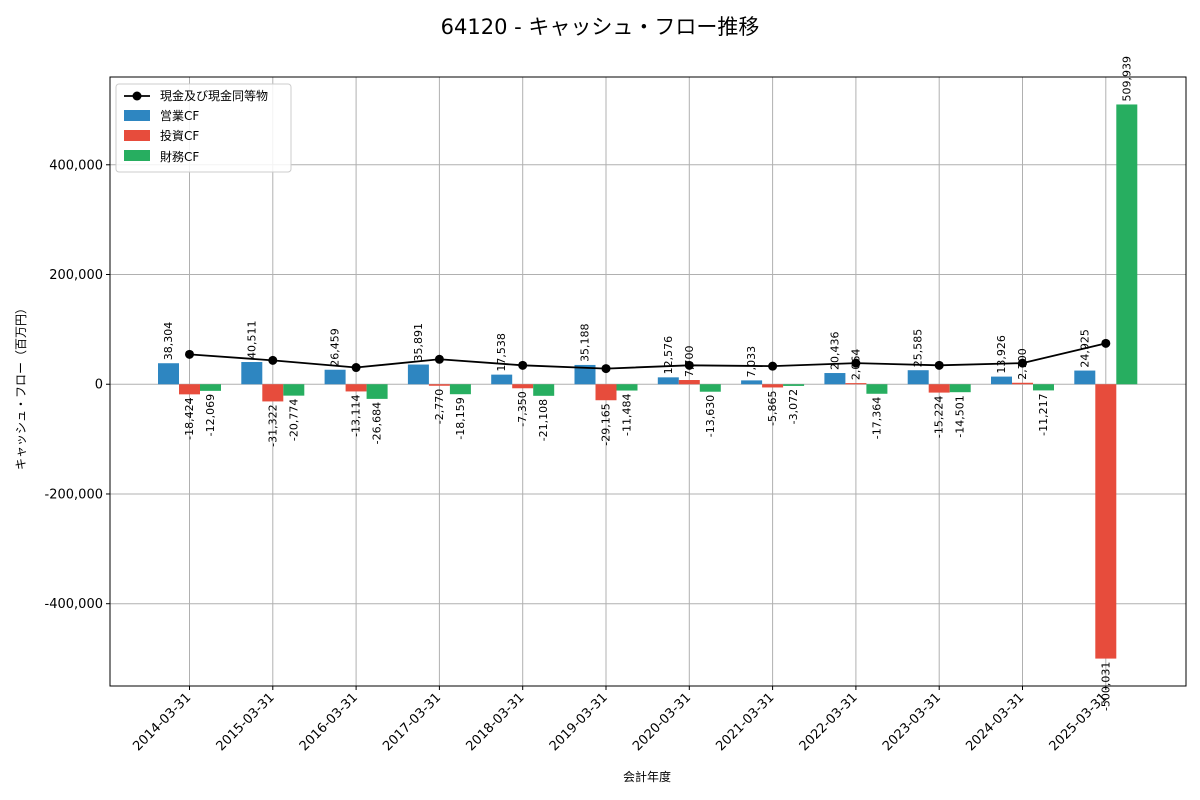  What do you see at coordinates (214, 95) in the screenshot?
I see `legend-label-cash: 現金及び現金同等物` at bounding box center [214, 95].